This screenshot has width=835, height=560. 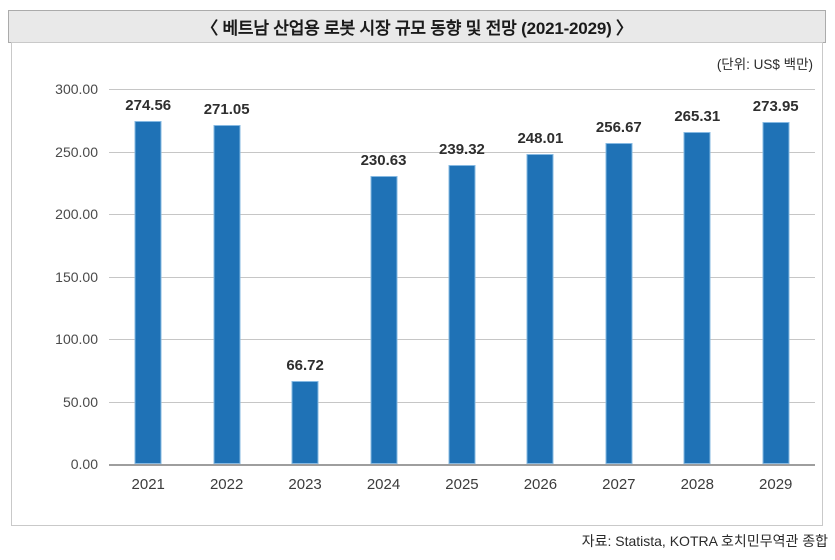 What do you see at coordinates (226, 109) in the screenshot?
I see `bar-value-label: 271.05` at bounding box center [226, 109].